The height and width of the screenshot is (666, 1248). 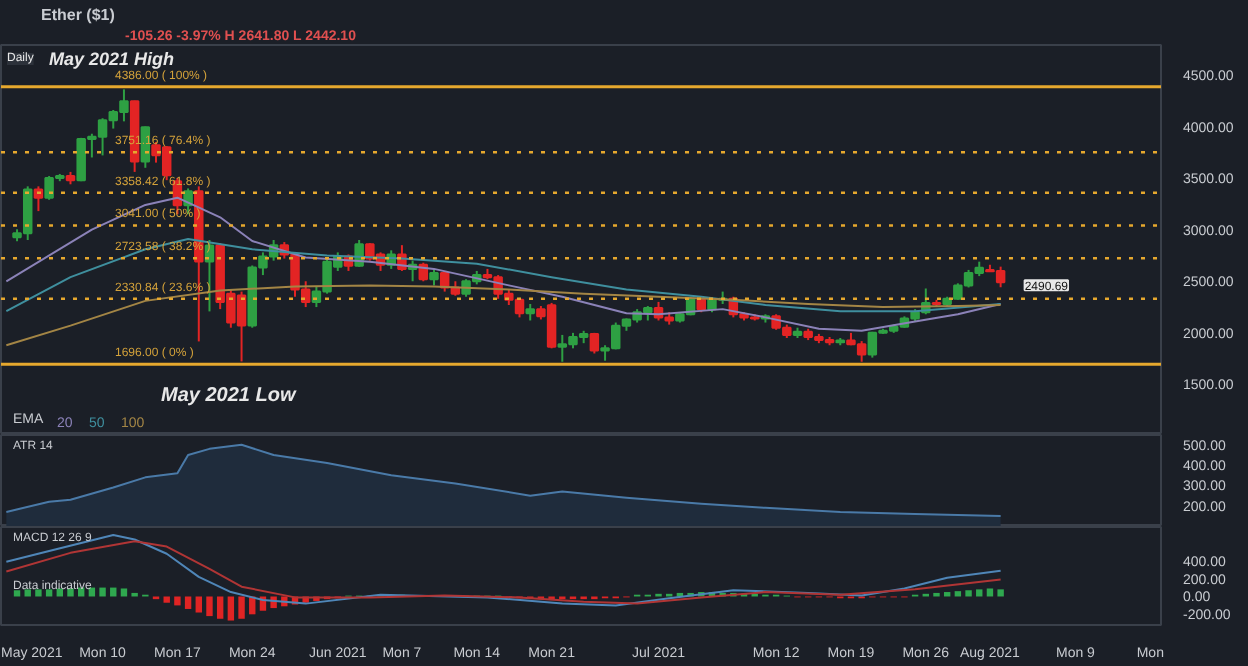 What do you see at coordinates (229, 396) in the screenshot?
I see `annotation: May 2021 Low` at bounding box center [229, 396].